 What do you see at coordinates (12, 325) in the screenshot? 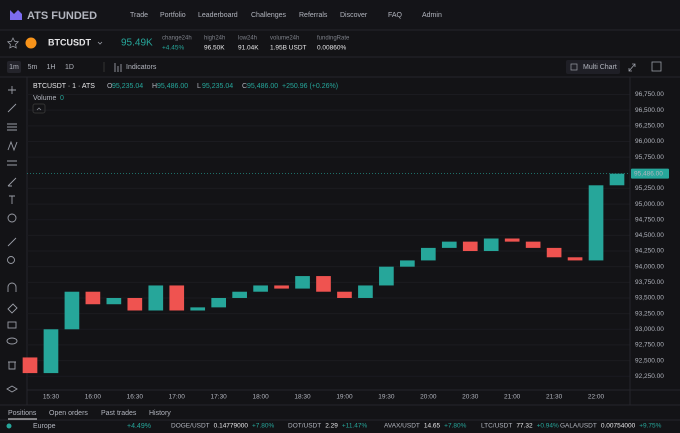
I see `lock-tool` at bounding box center [12, 325].